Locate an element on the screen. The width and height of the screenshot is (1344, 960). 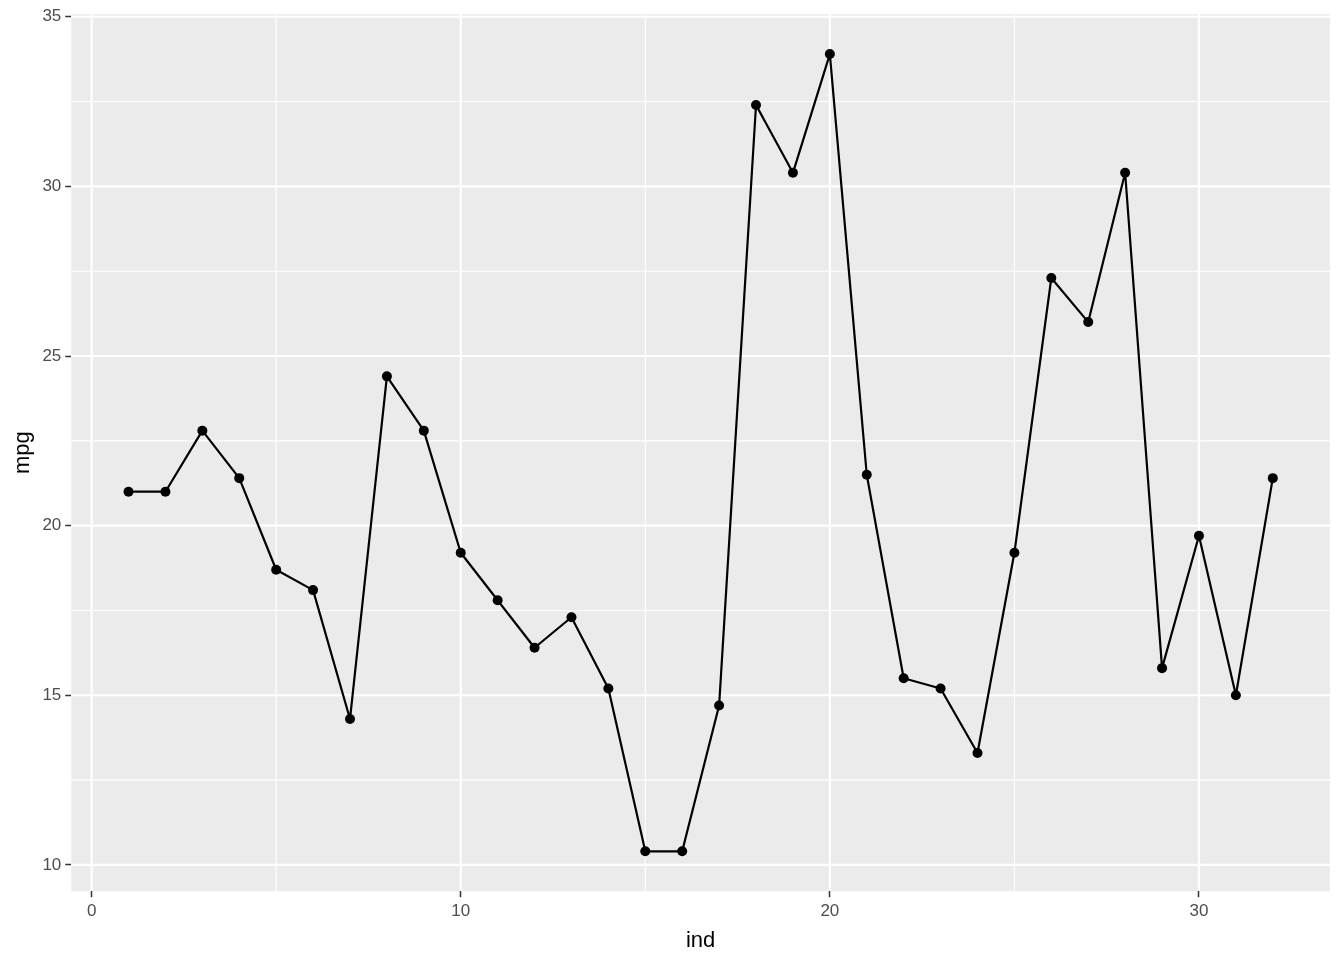
y-tick-label: 30 is located at coordinates (52, 186).